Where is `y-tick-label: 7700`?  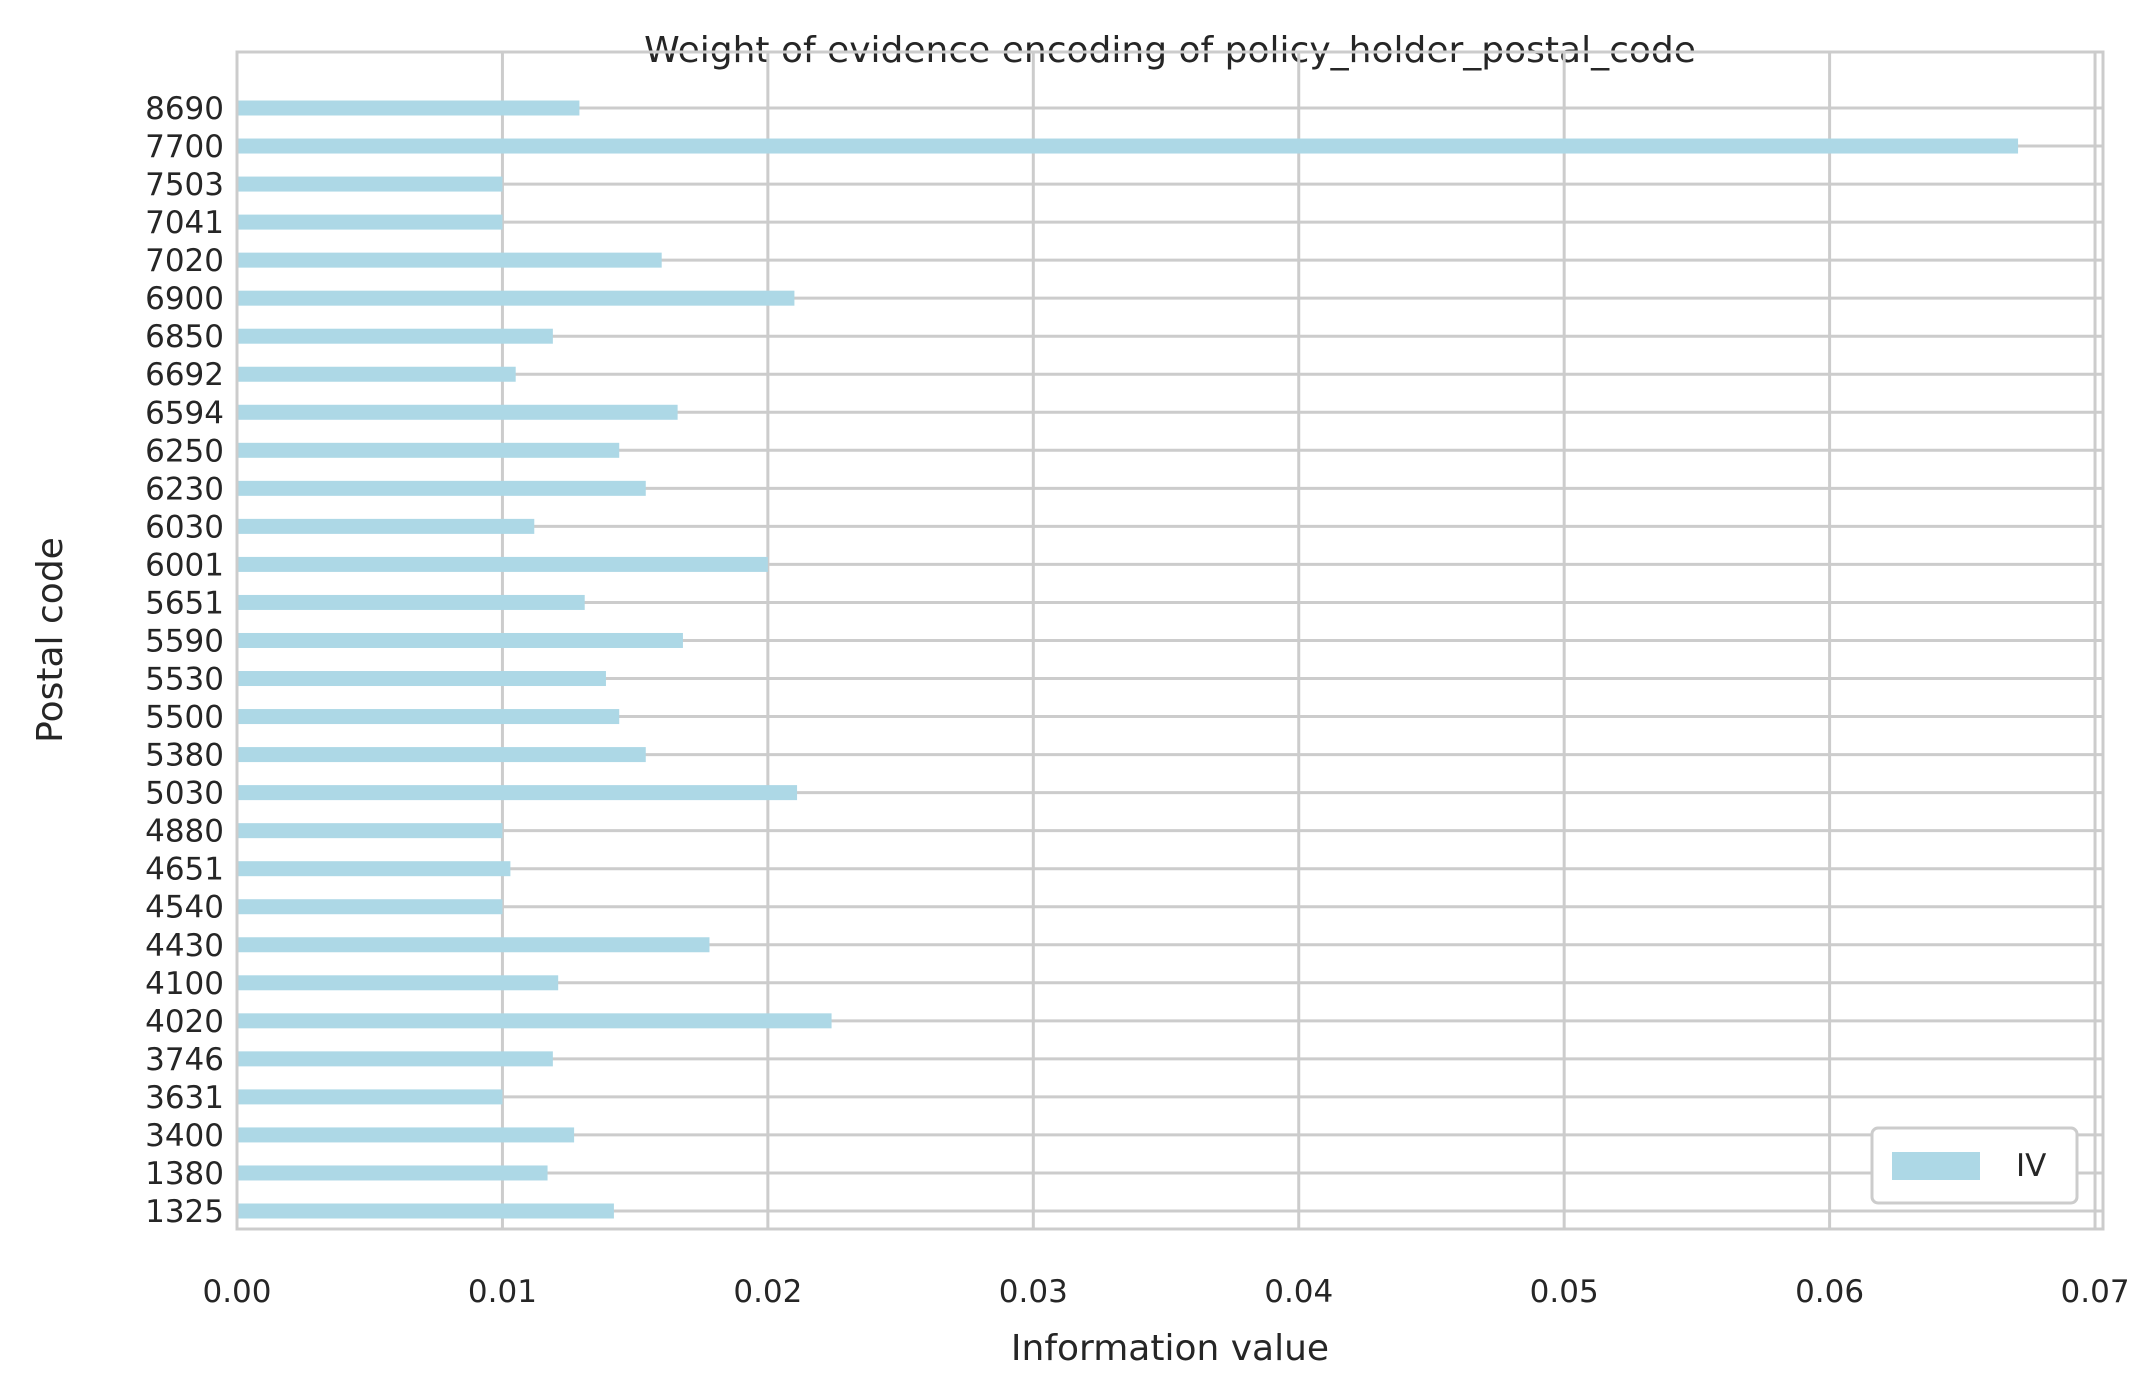 y-tick-label: 7700 is located at coordinates (184, 147).